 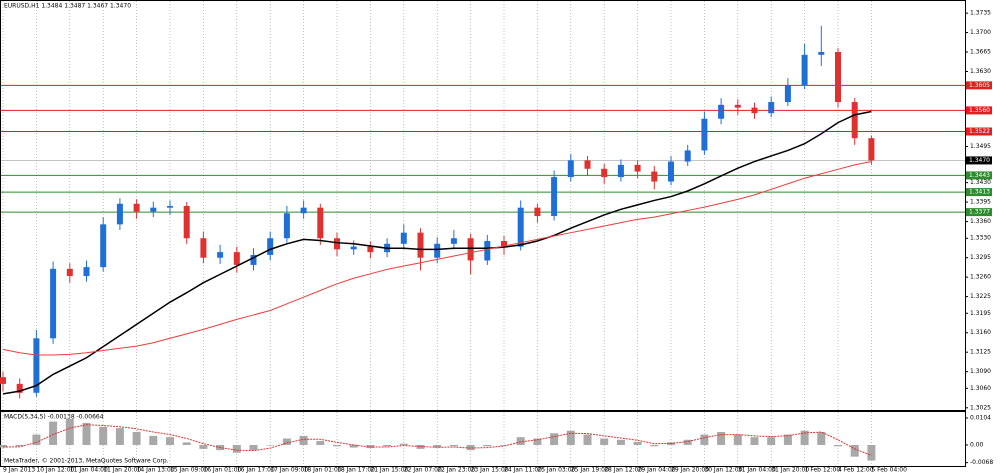 I want to click on x-tick-label: 18 Jan 17:00, so click(x=356, y=470).